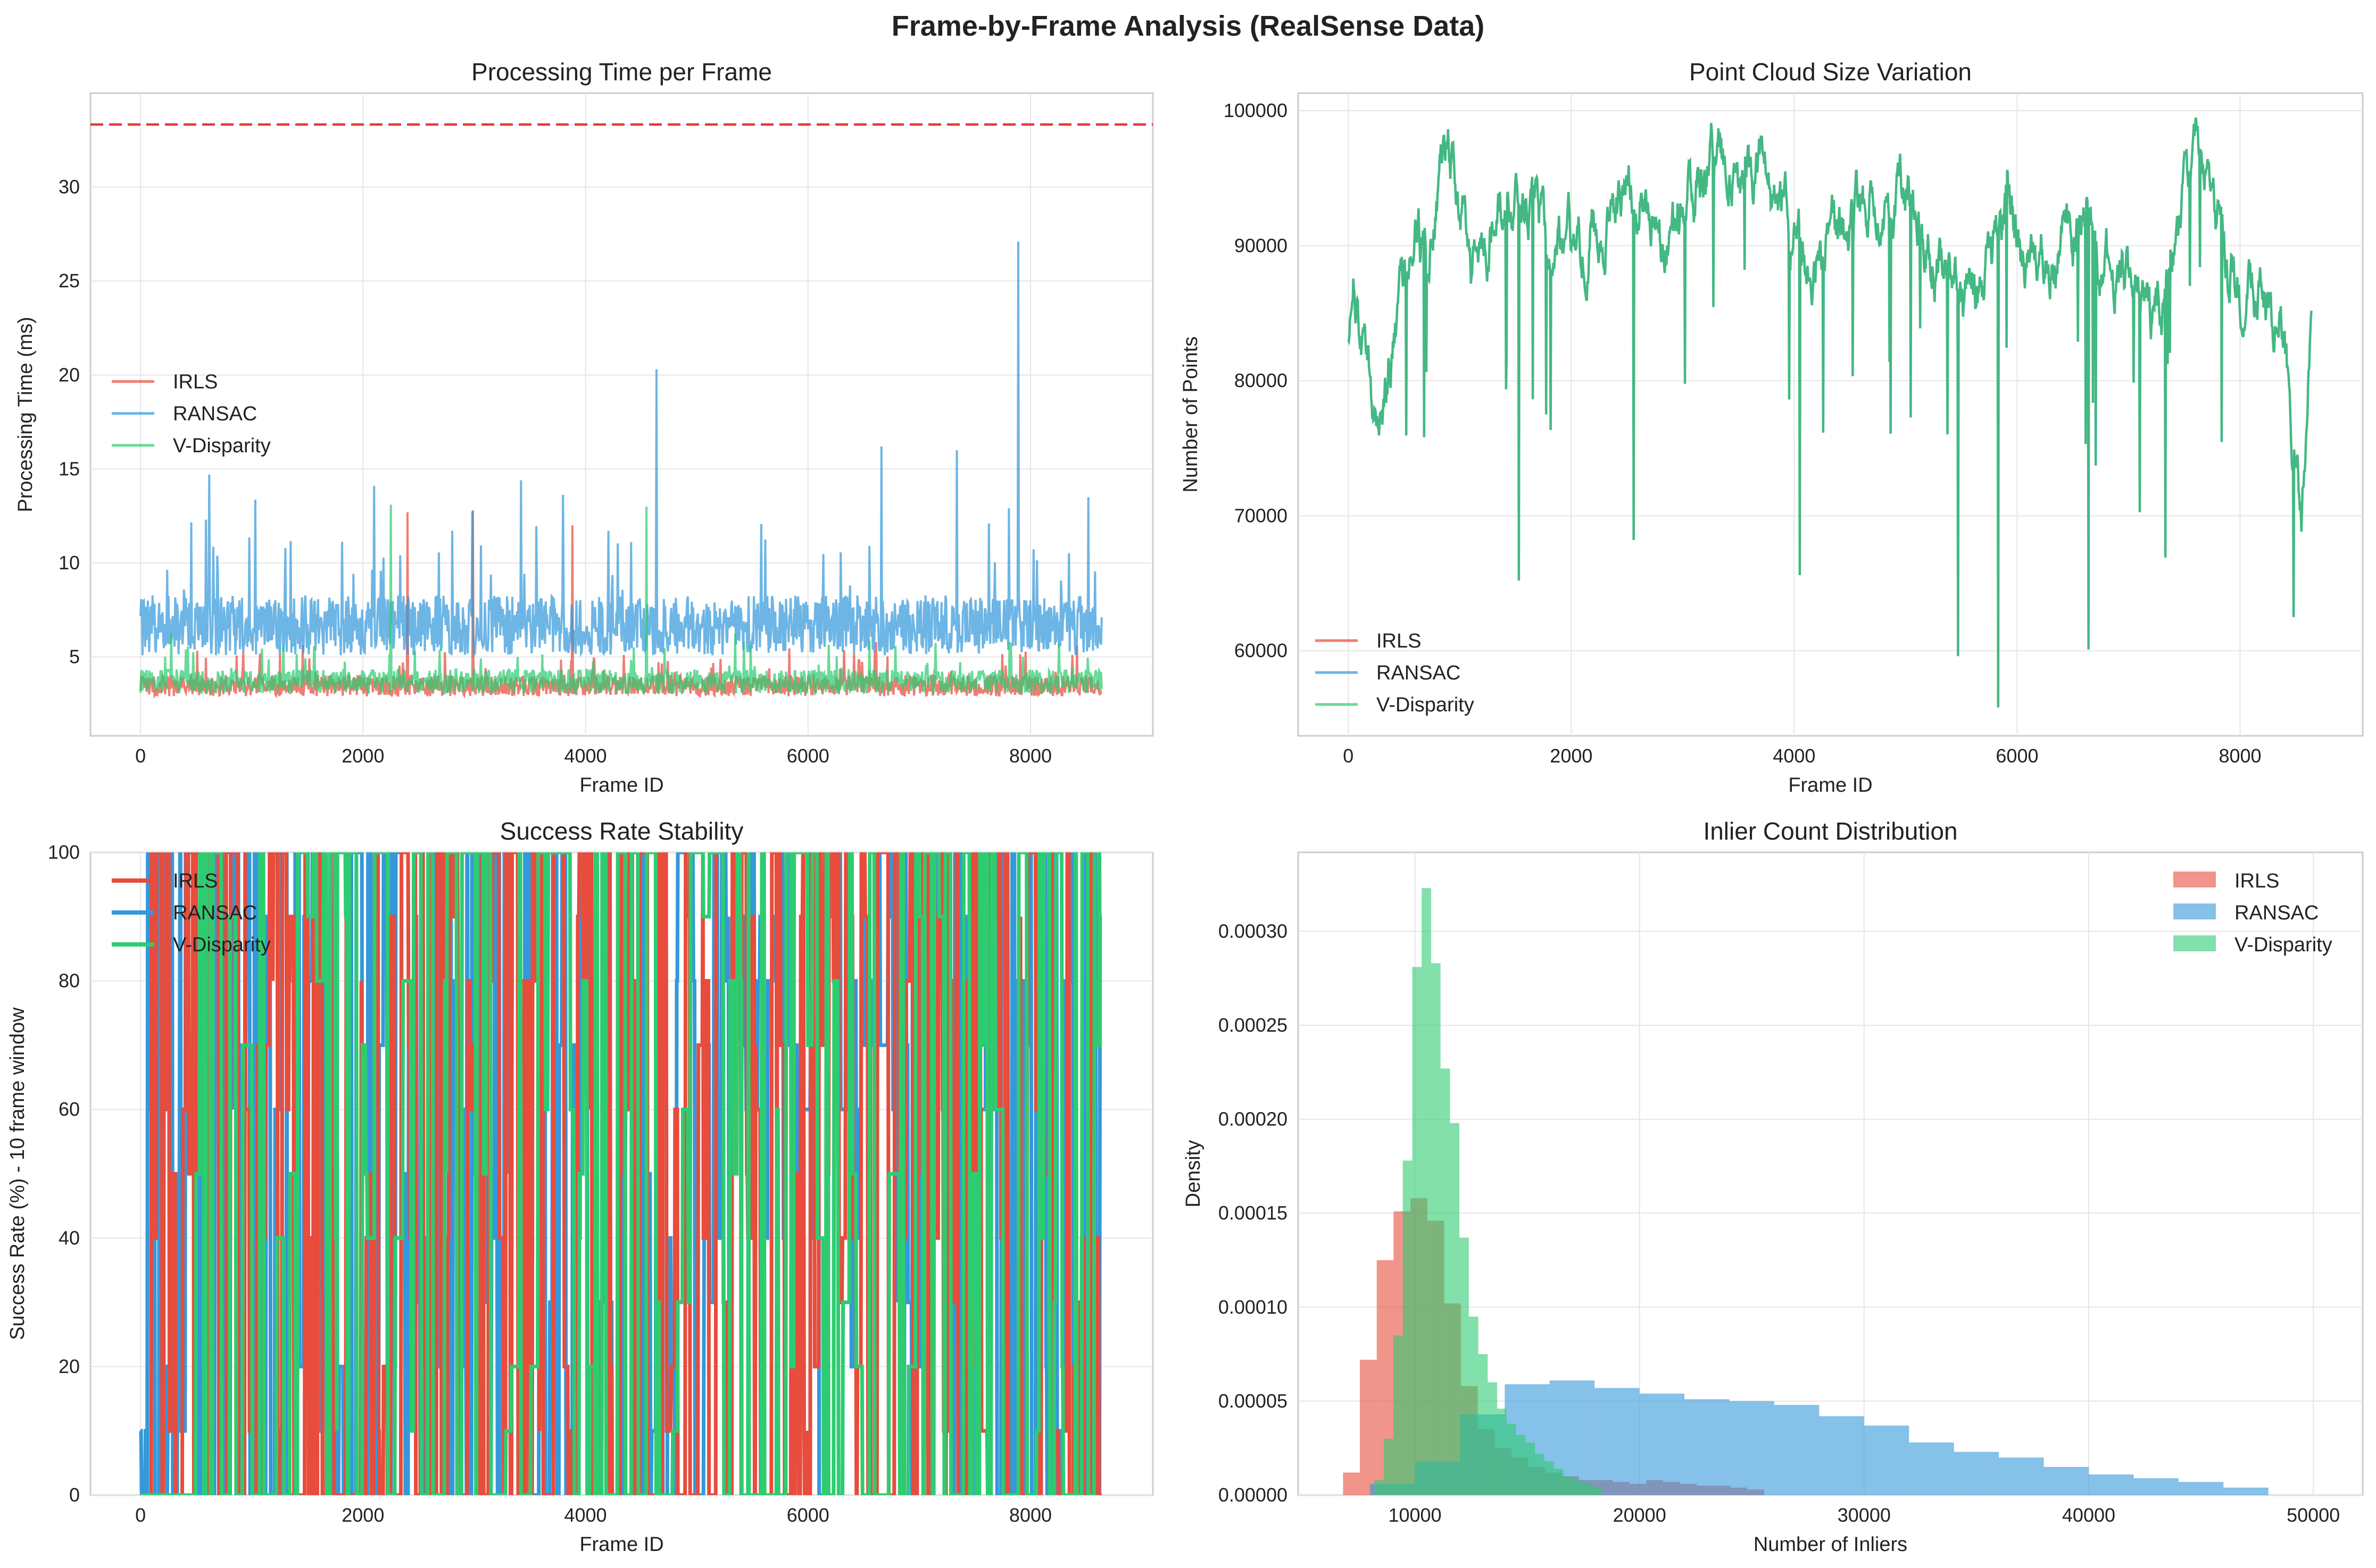  Describe the element at coordinates (621, 72) in the screenshot. I see `chart-title: Processing Time per Frame` at that location.